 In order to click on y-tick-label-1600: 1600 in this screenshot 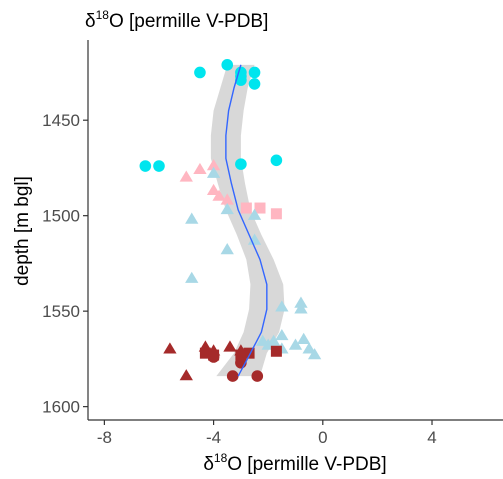, I will do `click(61, 407)`.